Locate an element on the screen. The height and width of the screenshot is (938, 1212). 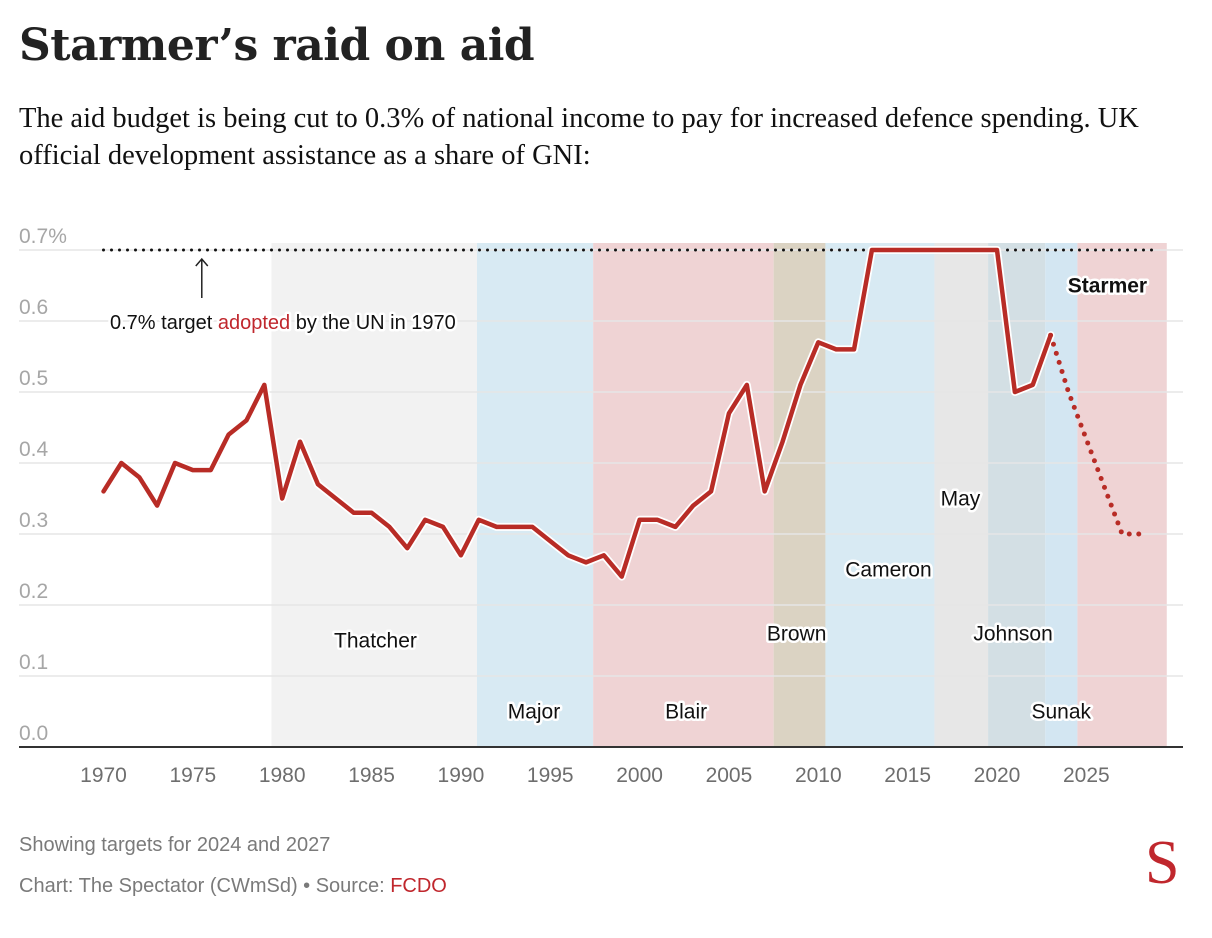
pm-label-sunak: Sunak is located at coordinates (1061, 712).